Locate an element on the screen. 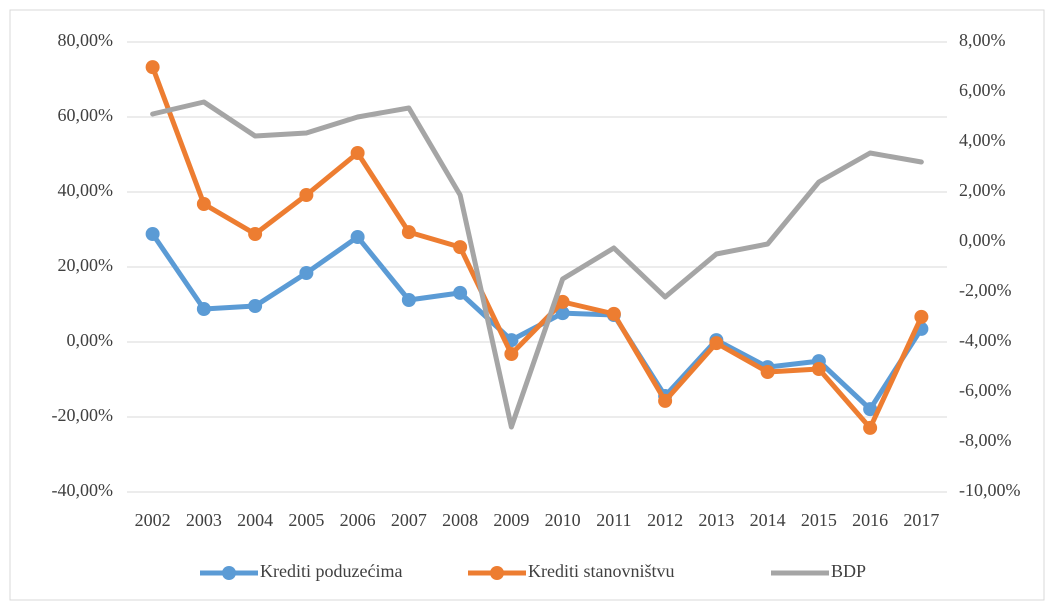 This screenshot has height=604, width=1054. y2-tick-label: 8,00% is located at coordinates (982, 40).